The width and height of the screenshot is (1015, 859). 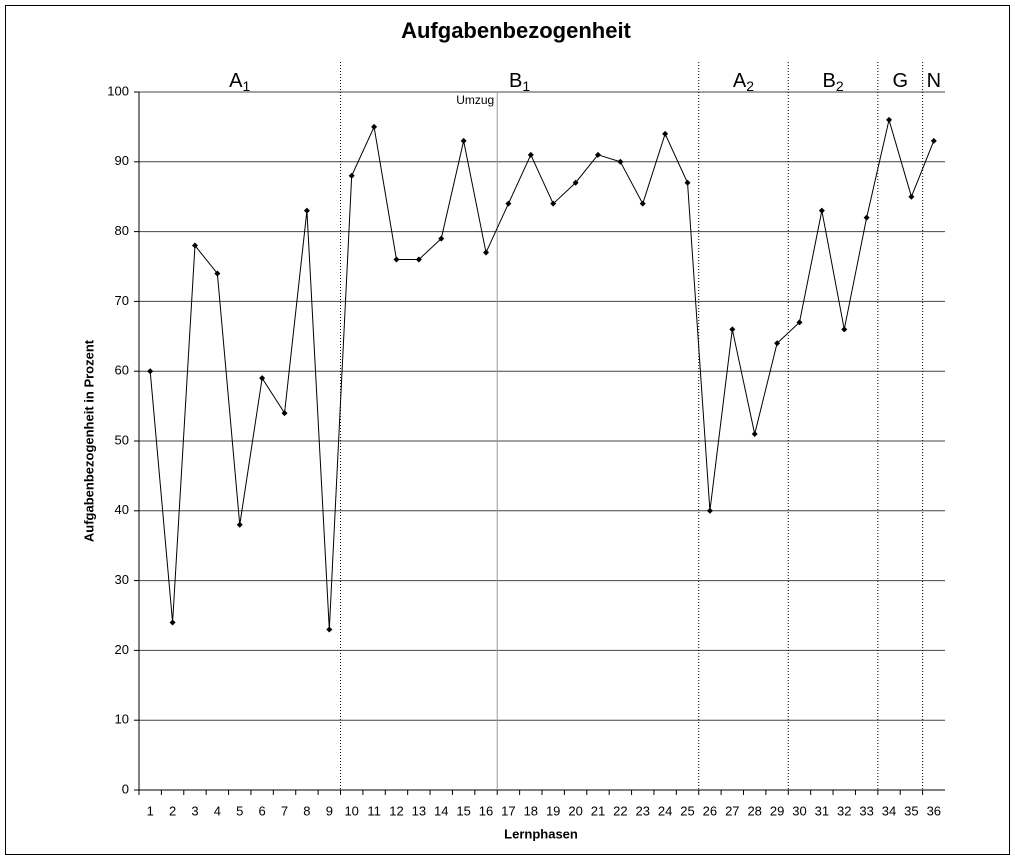 I want to click on x-tick-label: 4, so click(x=217, y=810).